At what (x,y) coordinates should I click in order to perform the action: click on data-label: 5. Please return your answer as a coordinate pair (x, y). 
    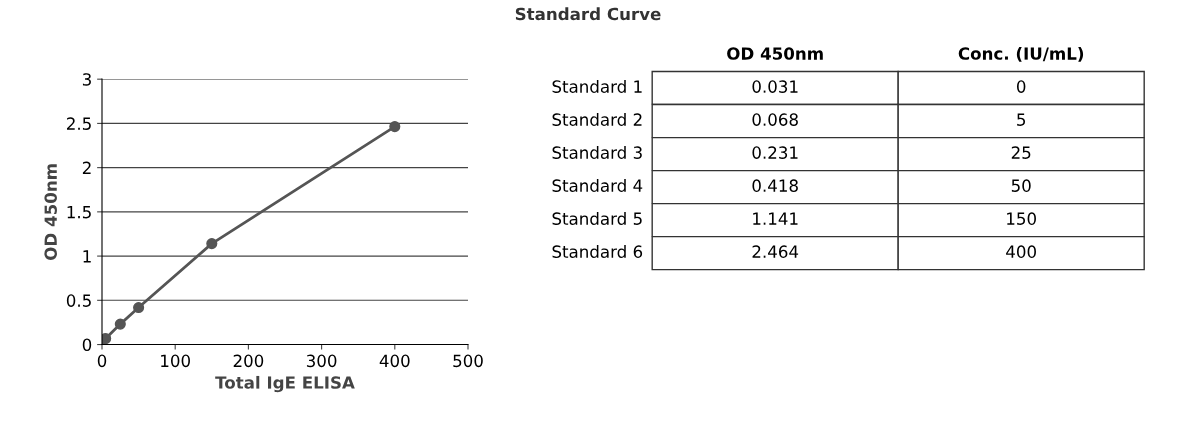
    Looking at the image, I should click on (1021, 119).